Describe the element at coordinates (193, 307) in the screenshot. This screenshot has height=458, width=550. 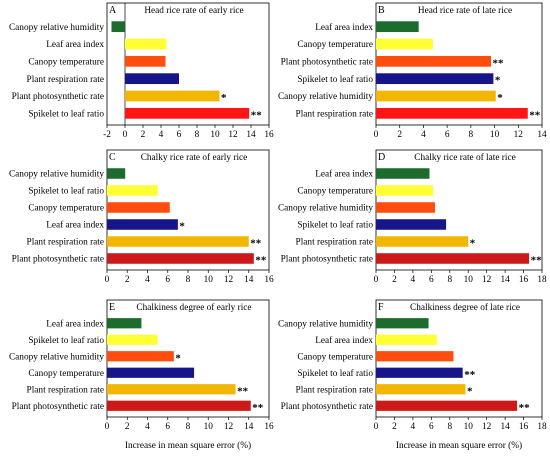
I see `chart-title: Chalkiness degree of early rice` at that location.